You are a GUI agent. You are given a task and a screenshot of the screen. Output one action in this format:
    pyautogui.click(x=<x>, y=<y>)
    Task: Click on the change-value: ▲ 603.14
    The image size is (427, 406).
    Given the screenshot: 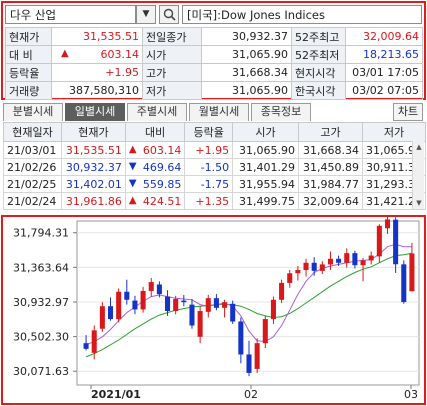 What is the action you would take?
    pyautogui.click(x=97, y=54)
    